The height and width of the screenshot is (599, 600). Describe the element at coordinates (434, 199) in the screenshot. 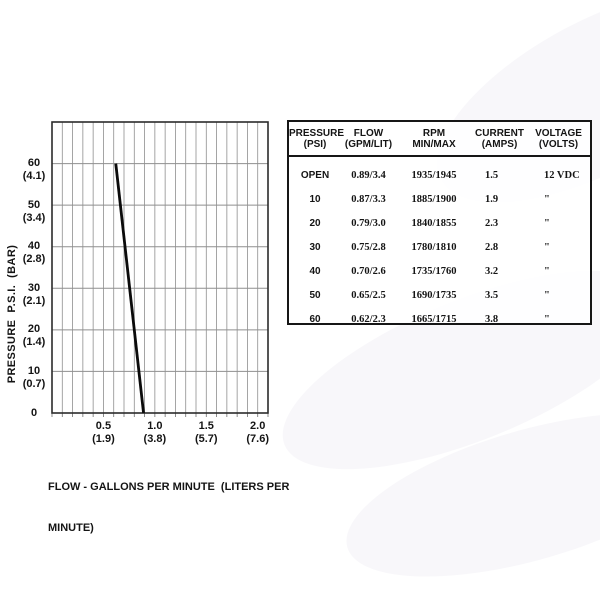

I see `spec-table-cell: 1885/1900` at that location.